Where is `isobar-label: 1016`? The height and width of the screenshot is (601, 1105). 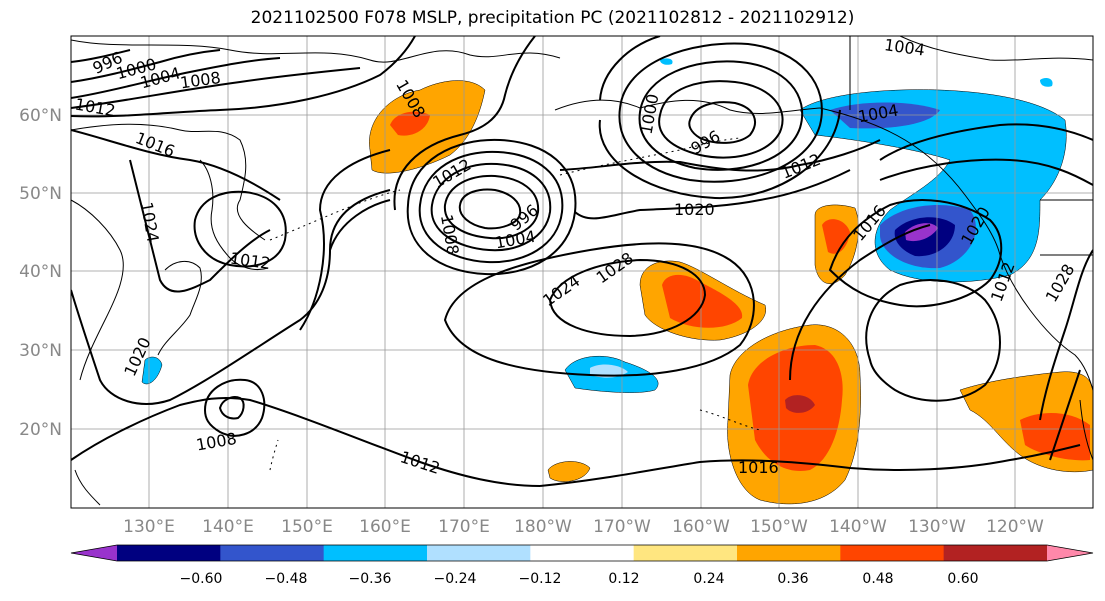
isobar-label: 1016 is located at coordinates (758, 467).